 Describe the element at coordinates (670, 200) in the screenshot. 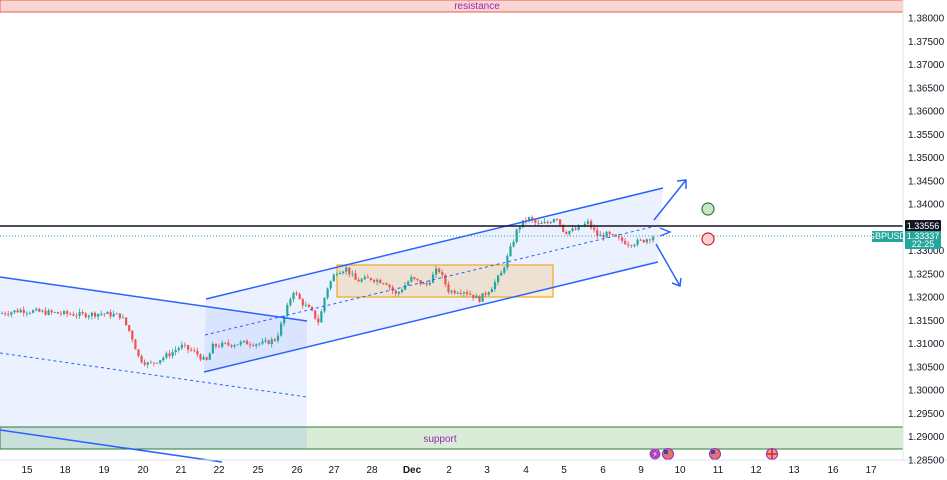

I see `bullish-projection-arrow` at that location.